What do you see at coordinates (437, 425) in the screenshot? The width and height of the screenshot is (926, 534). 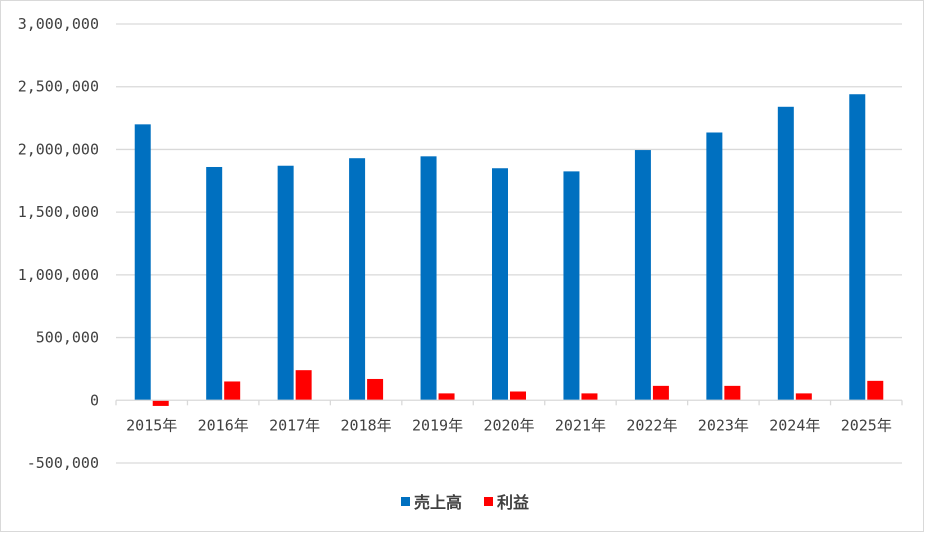 I see `x-tick-label: 2019年` at bounding box center [437, 425].